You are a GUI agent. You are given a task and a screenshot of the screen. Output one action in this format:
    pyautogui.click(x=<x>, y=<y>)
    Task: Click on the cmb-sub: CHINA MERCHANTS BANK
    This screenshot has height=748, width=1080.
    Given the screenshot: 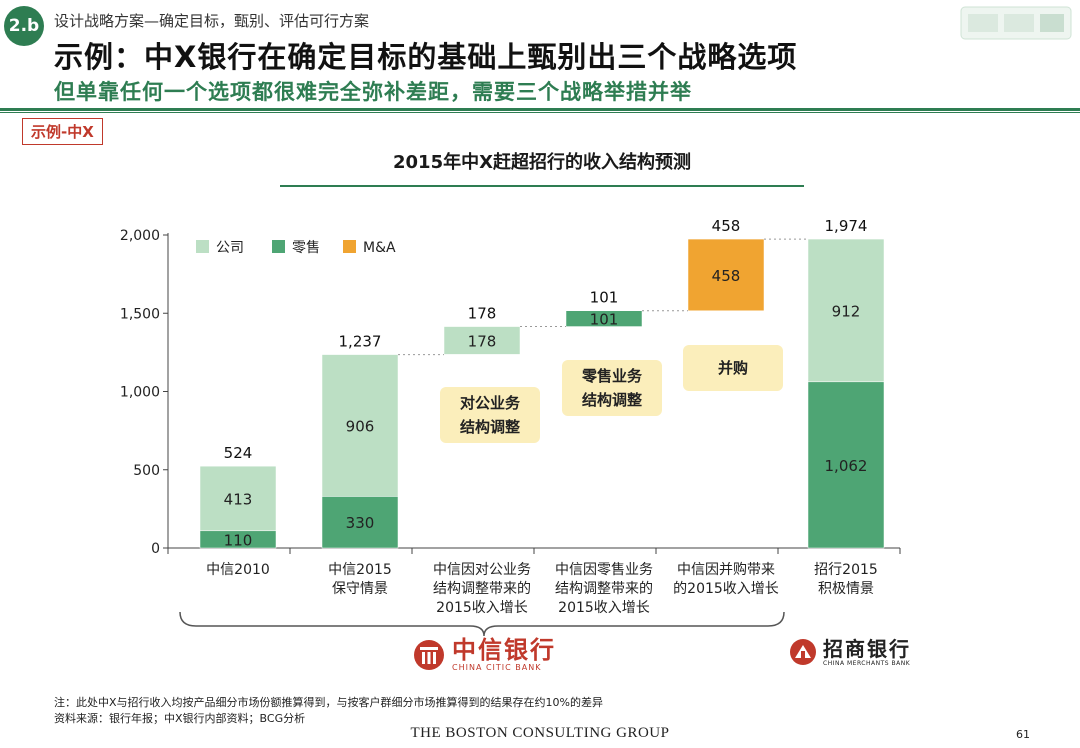 What is the action you would take?
    pyautogui.click(x=867, y=663)
    